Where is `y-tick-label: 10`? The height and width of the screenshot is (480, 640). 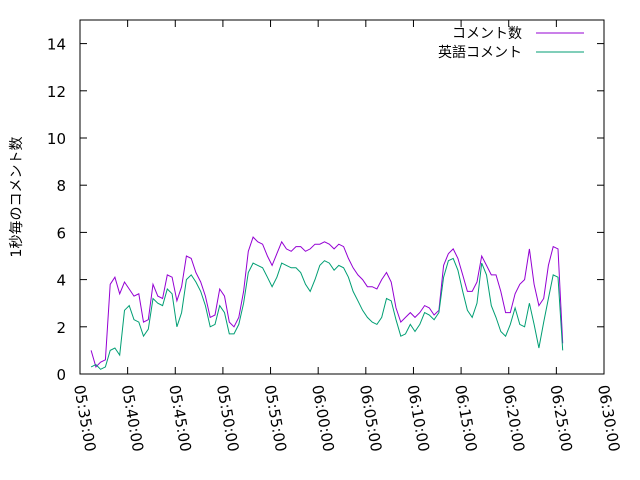
y-tick-label: 10 is located at coordinates (56, 139).